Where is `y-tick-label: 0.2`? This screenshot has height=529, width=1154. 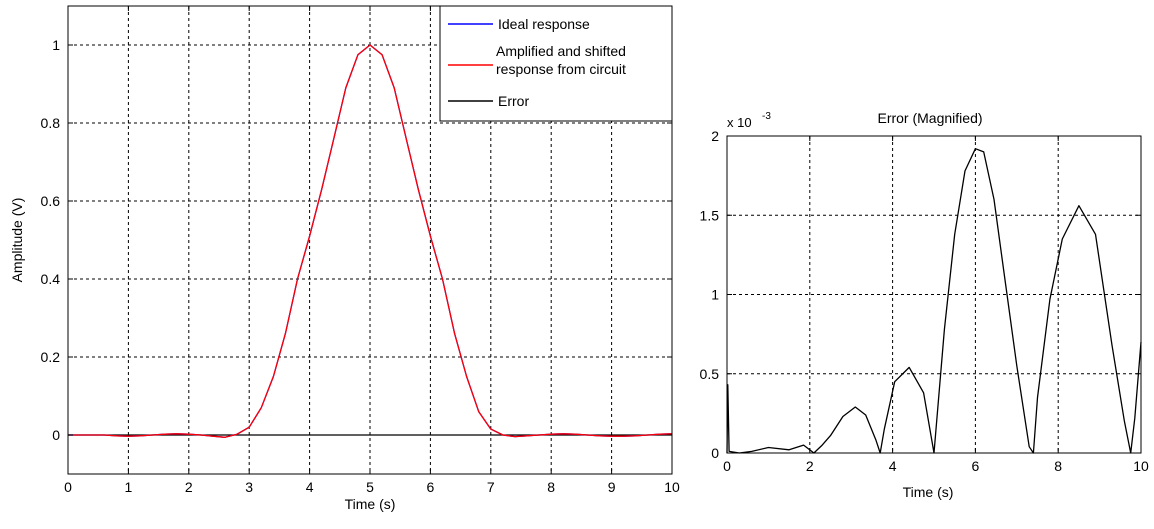
y-tick-label: 0.2 is located at coordinates (51, 357).